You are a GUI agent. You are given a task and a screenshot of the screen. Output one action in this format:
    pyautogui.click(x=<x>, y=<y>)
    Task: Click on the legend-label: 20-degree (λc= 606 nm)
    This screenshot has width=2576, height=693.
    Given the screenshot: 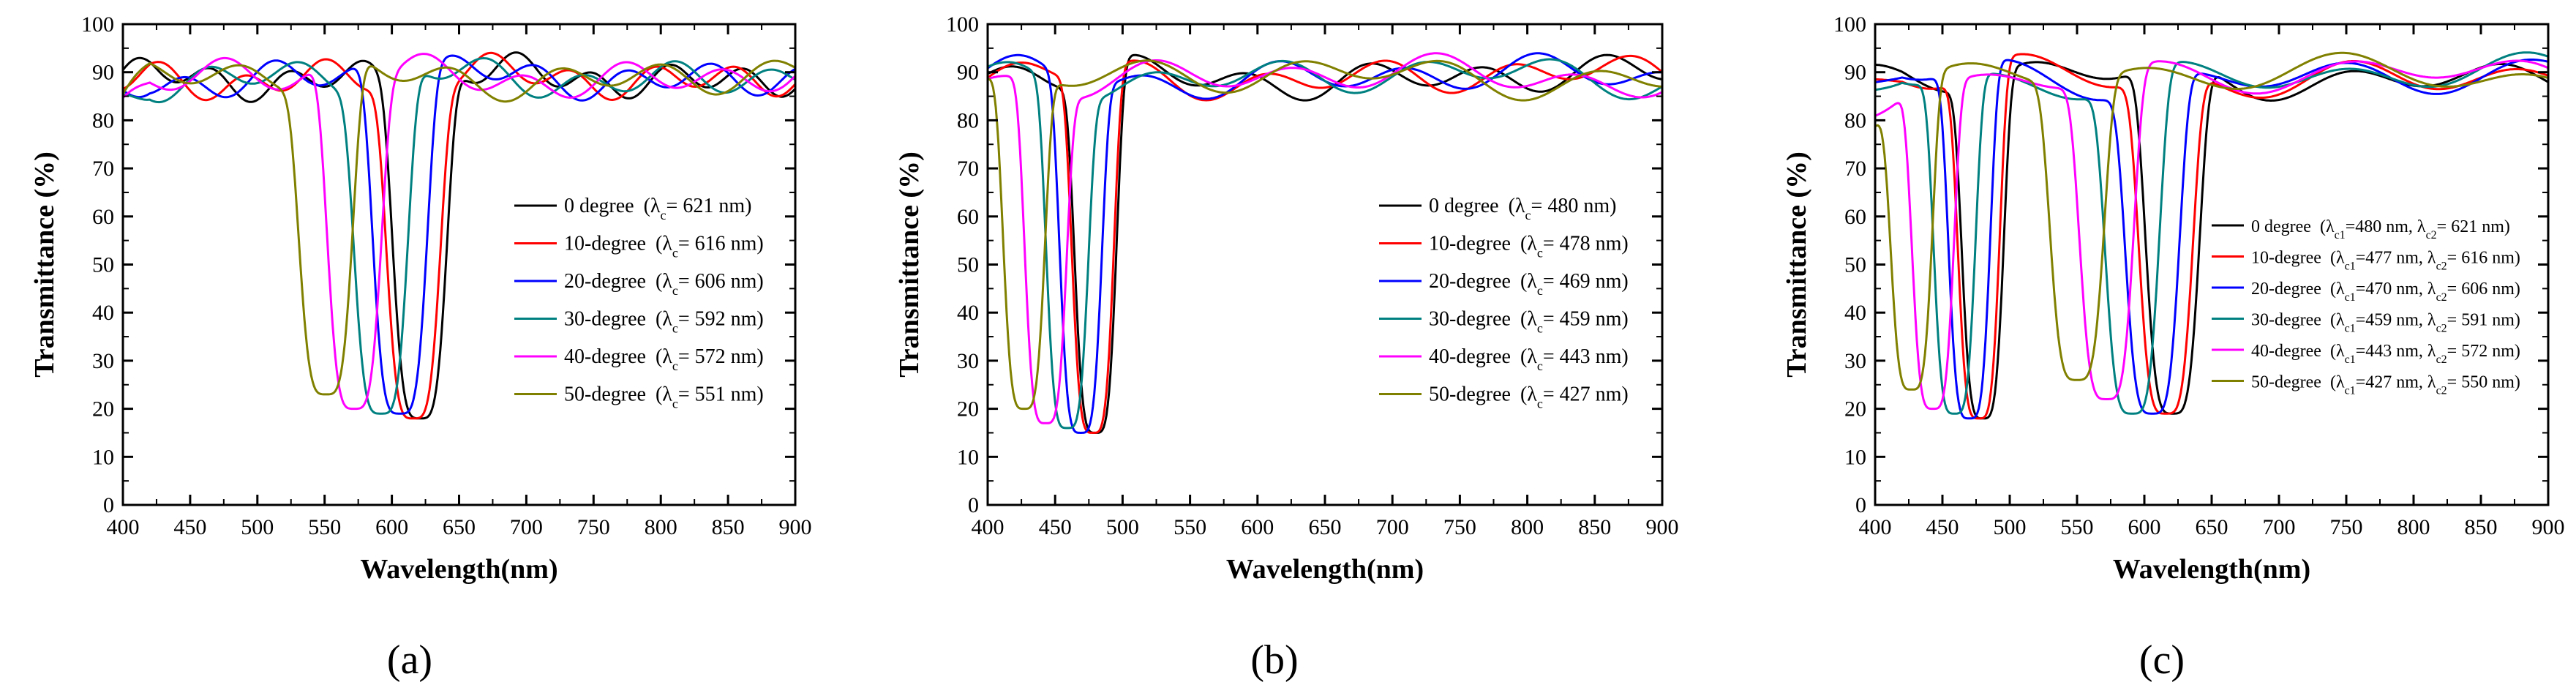 What is the action you would take?
    pyautogui.click(x=664, y=284)
    